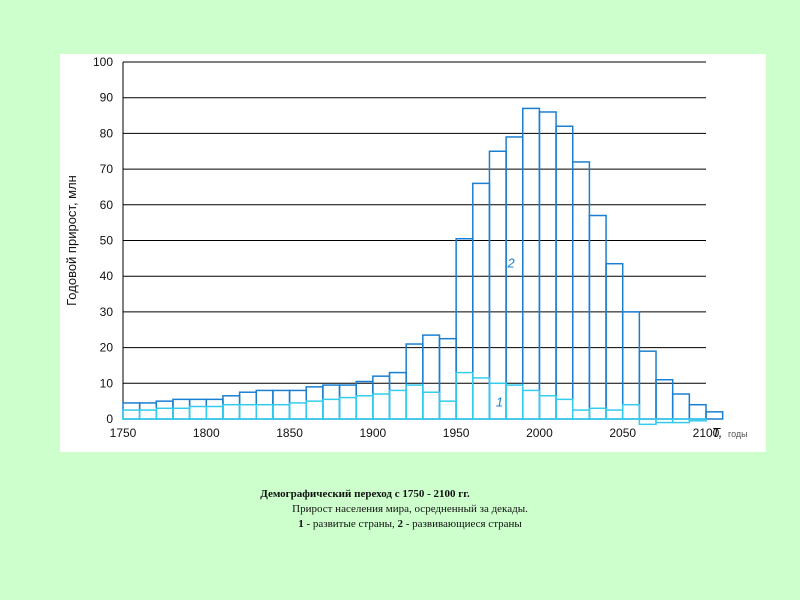 The image size is (800, 600). I want to click on bar-series-2-1900, so click(381, 397).